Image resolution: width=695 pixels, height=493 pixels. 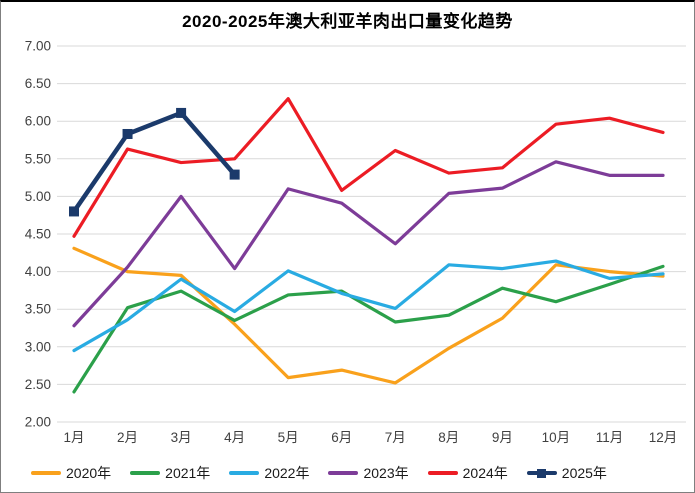 What do you see at coordinates (38, 46) in the screenshot?
I see `y-tick-label: 7.00` at bounding box center [38, 46].